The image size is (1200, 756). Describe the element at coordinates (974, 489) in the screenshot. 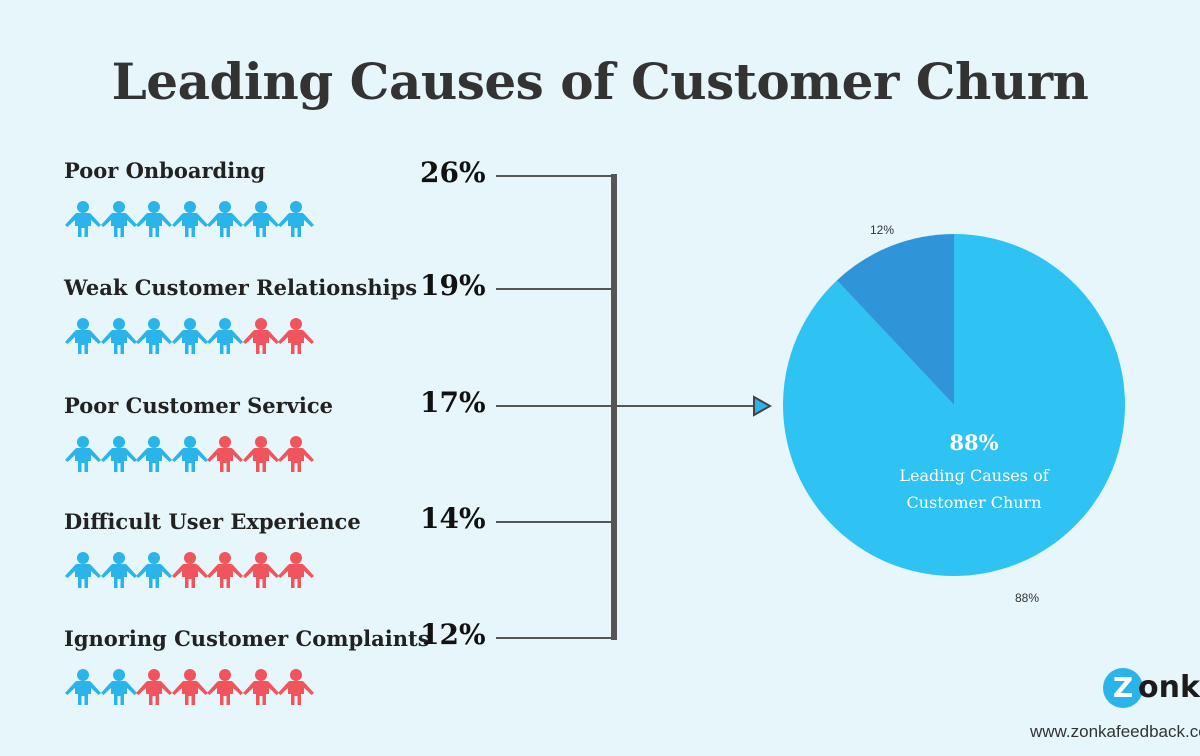

I see `pie-center-label: Leading Causes of Customer Churn` at that location.